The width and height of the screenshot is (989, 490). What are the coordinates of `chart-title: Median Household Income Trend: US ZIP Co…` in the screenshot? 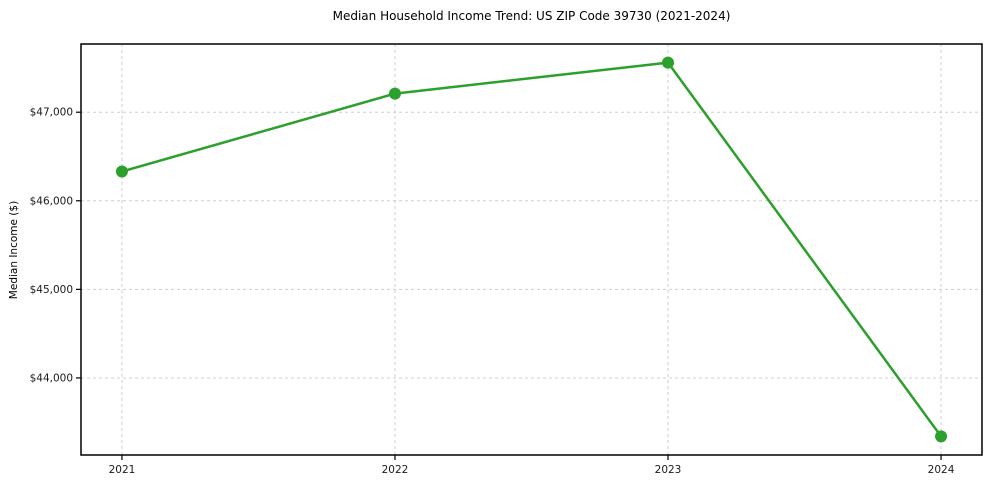 It's located at (531, 16).